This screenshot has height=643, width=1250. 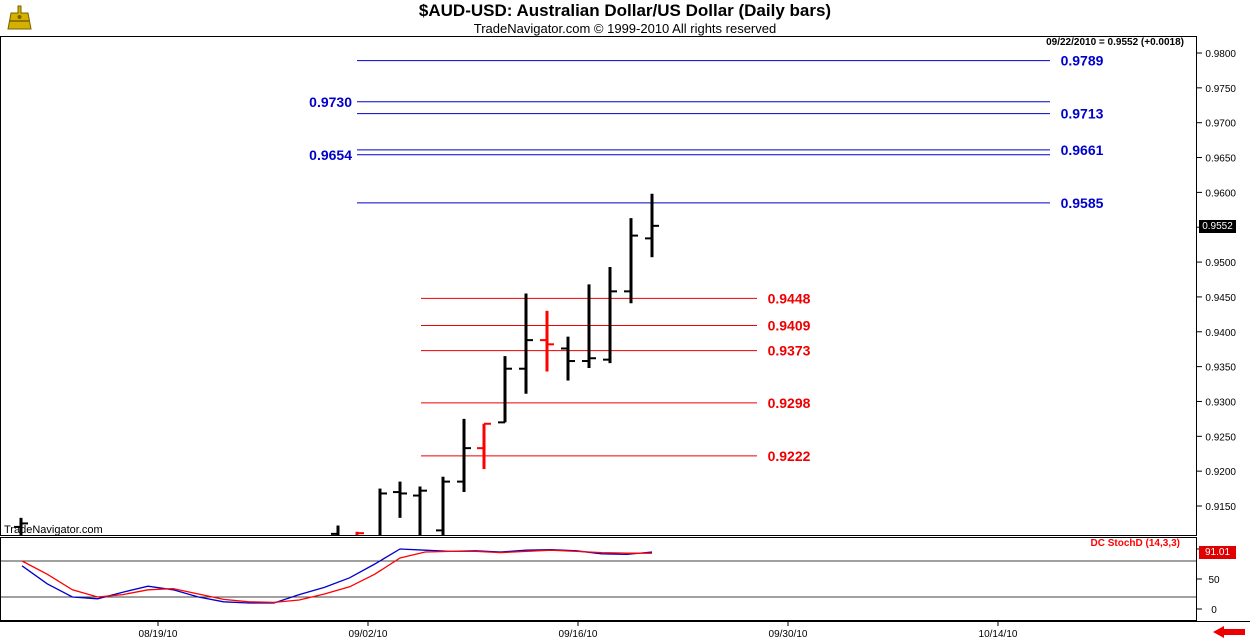 What do you see at coordinates (578, 634) in the screenshot?
I see `date-tick-label: 09/16/10` at bounding box center [578, 634].